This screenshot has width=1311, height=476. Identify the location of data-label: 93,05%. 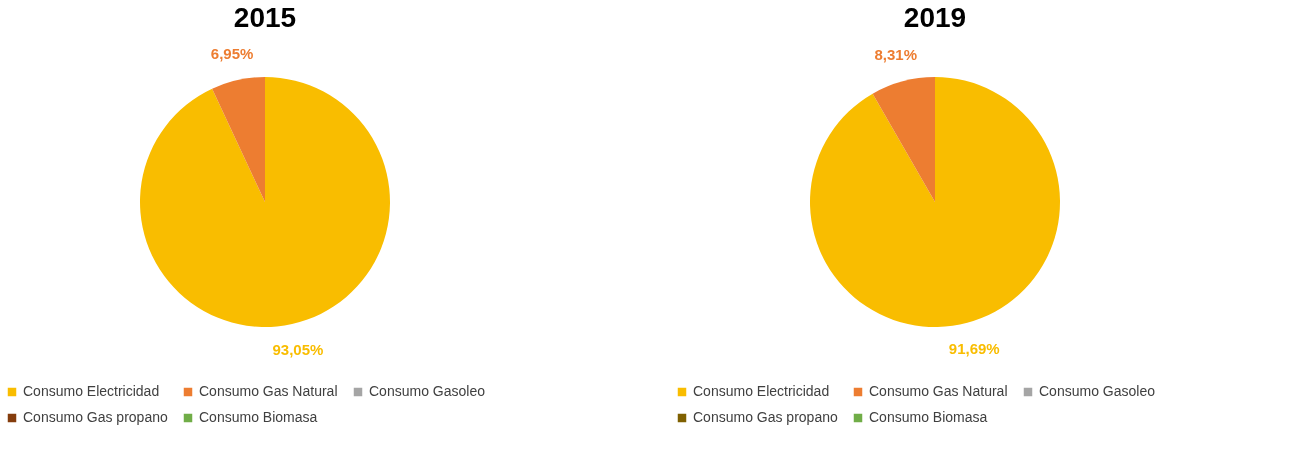
(298, 350).